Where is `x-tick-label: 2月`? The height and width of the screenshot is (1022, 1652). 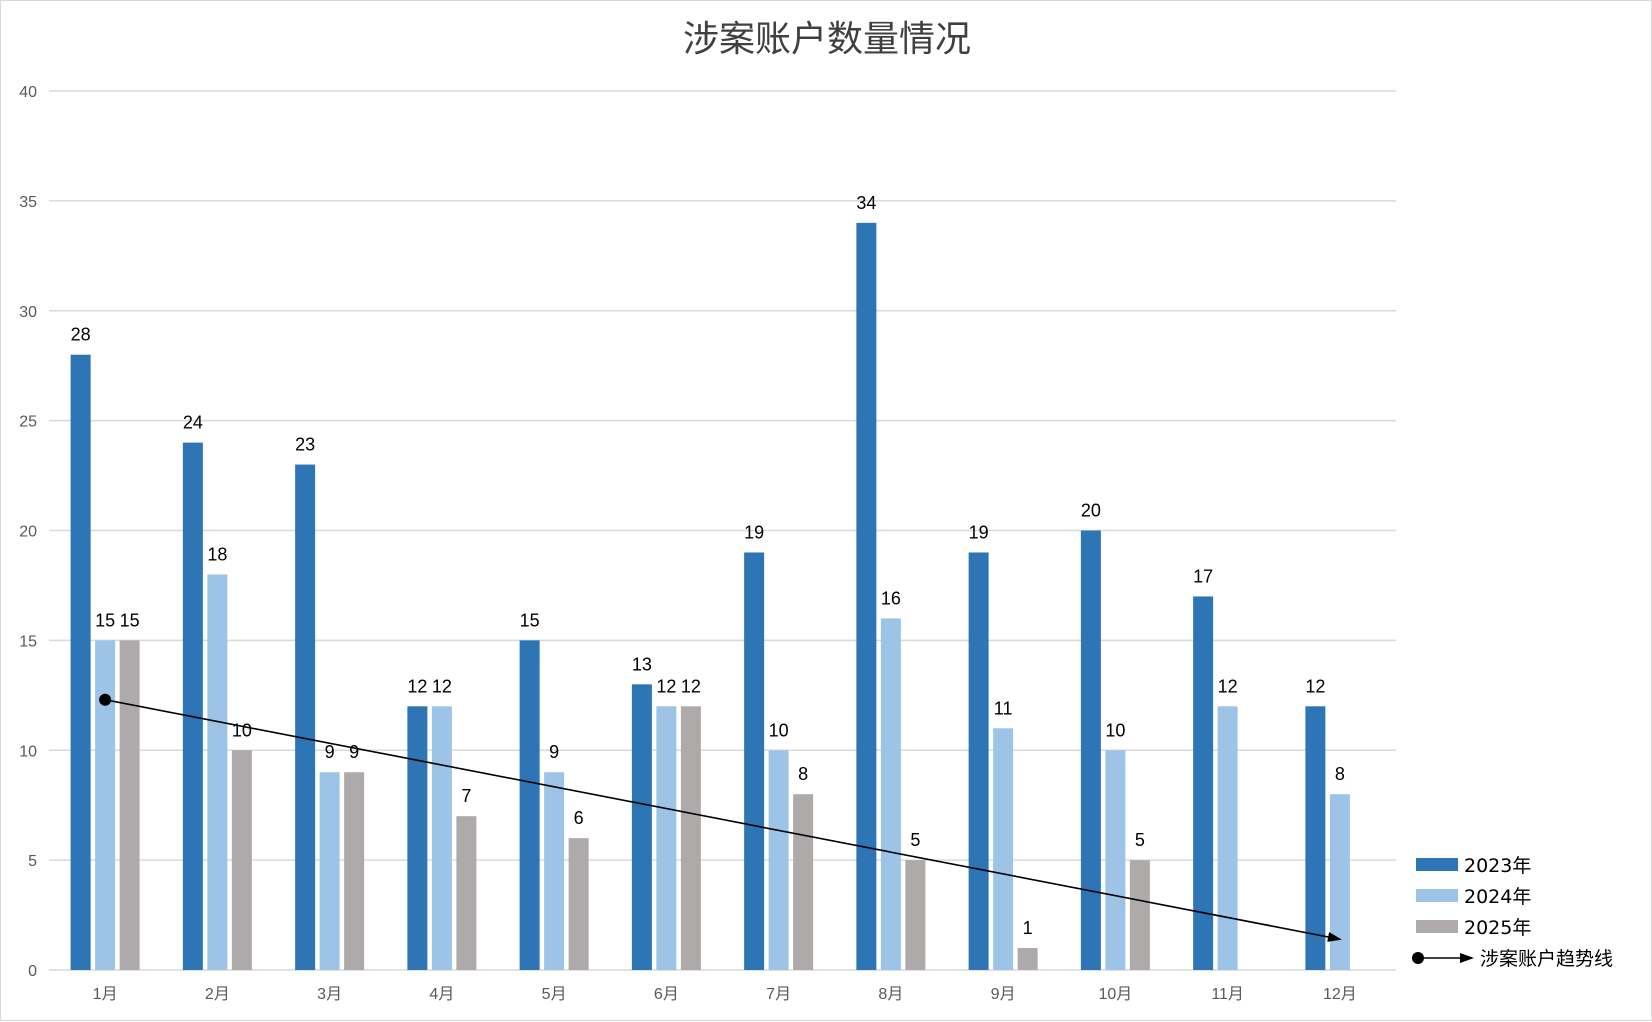 x-tick-label: 2月 is located at coordinates (217, 994).